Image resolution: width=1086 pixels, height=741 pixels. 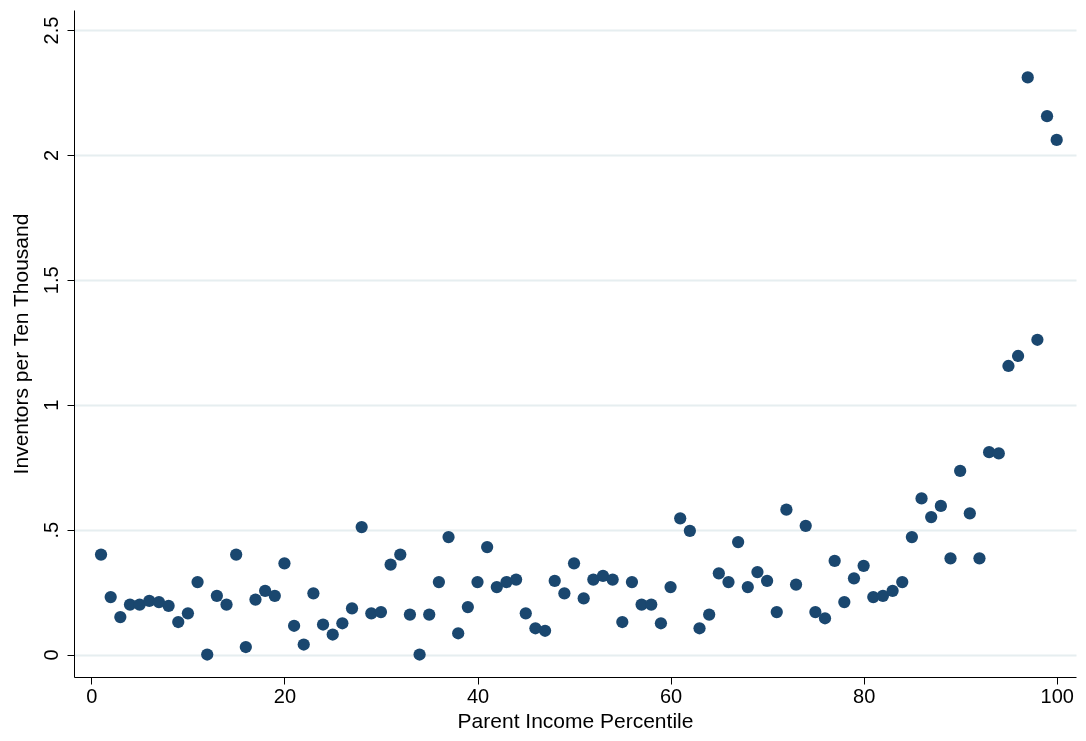 What do you see at coordinates (575, 720) in the screenshot?
I see `x-axis-title: Parent Income Percentile` at bounding box center [575, 720].